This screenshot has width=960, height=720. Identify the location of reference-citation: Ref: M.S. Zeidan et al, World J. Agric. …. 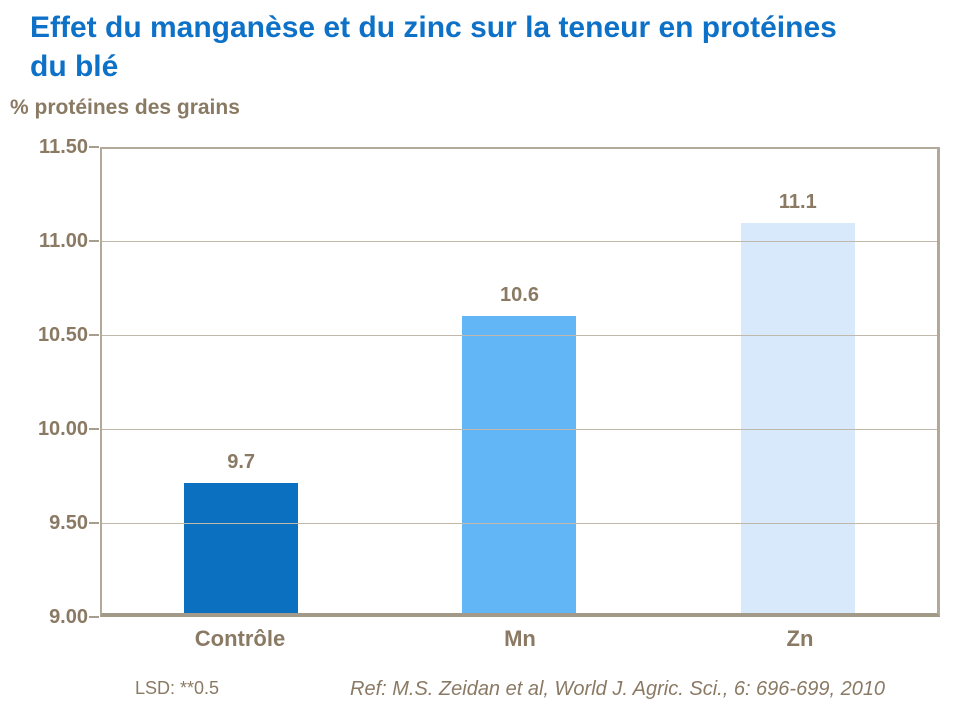
(618, 689).